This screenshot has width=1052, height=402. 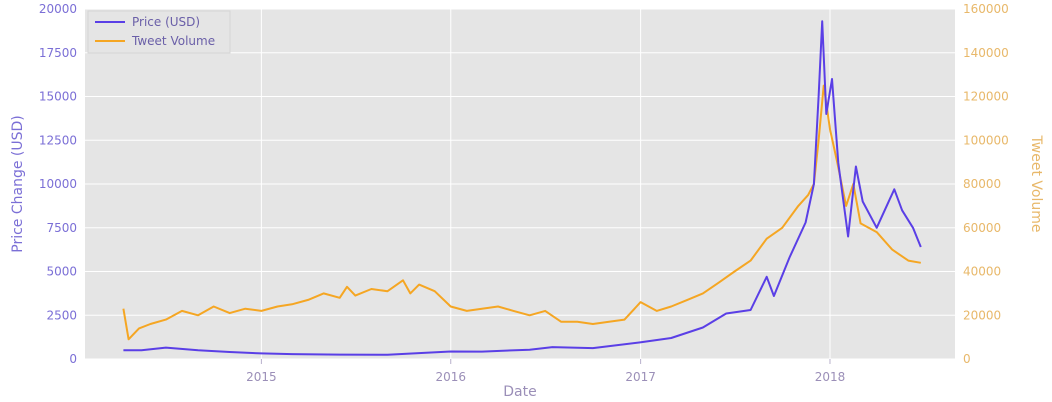 What do you see at coordinates (986, 9) in the screenshot?
I see `y-right-tick-label: 160000` at bounding box center [986, 9].